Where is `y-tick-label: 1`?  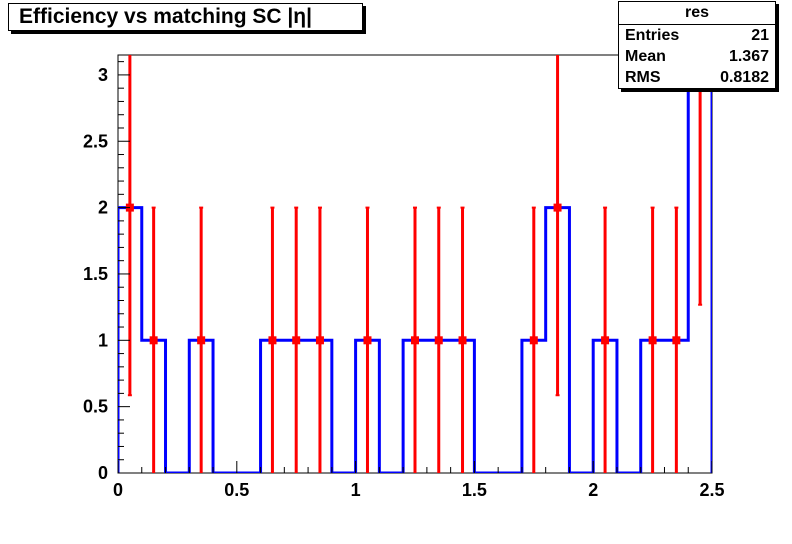 y-tick-label: 1 is located at coordinates (103, 340).